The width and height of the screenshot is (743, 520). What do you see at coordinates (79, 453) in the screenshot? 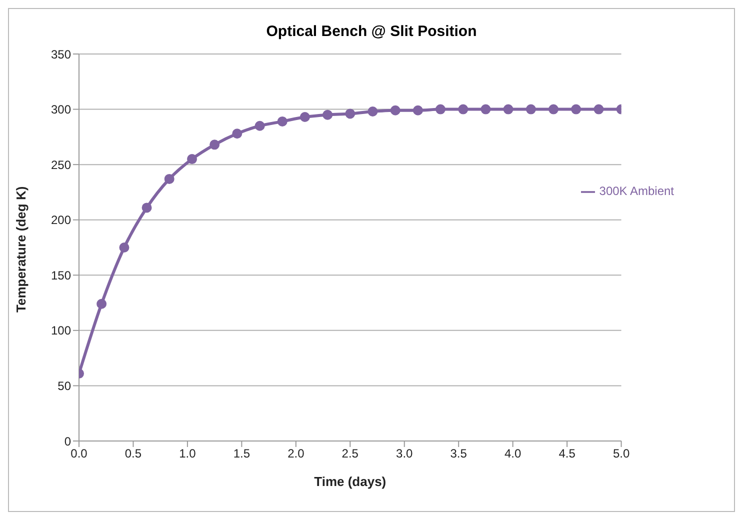
I see `x-tick-label: 0.0` at bounding box center [79, 453].